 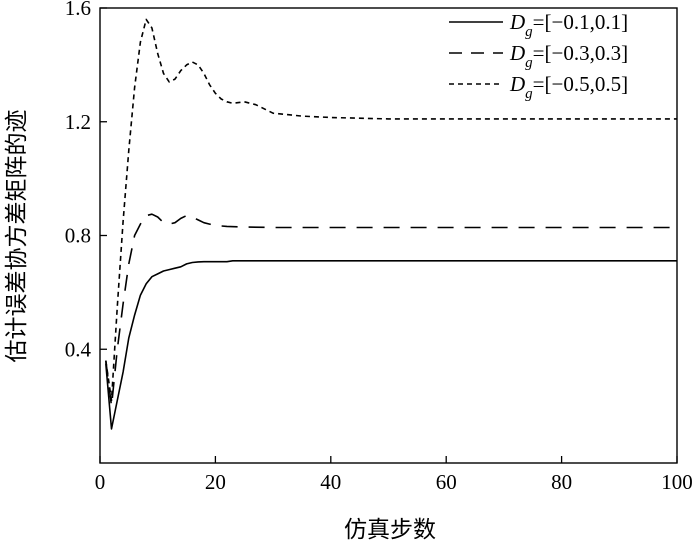 I want to click on x-tick-label: 0, so click(x=100, y=482).